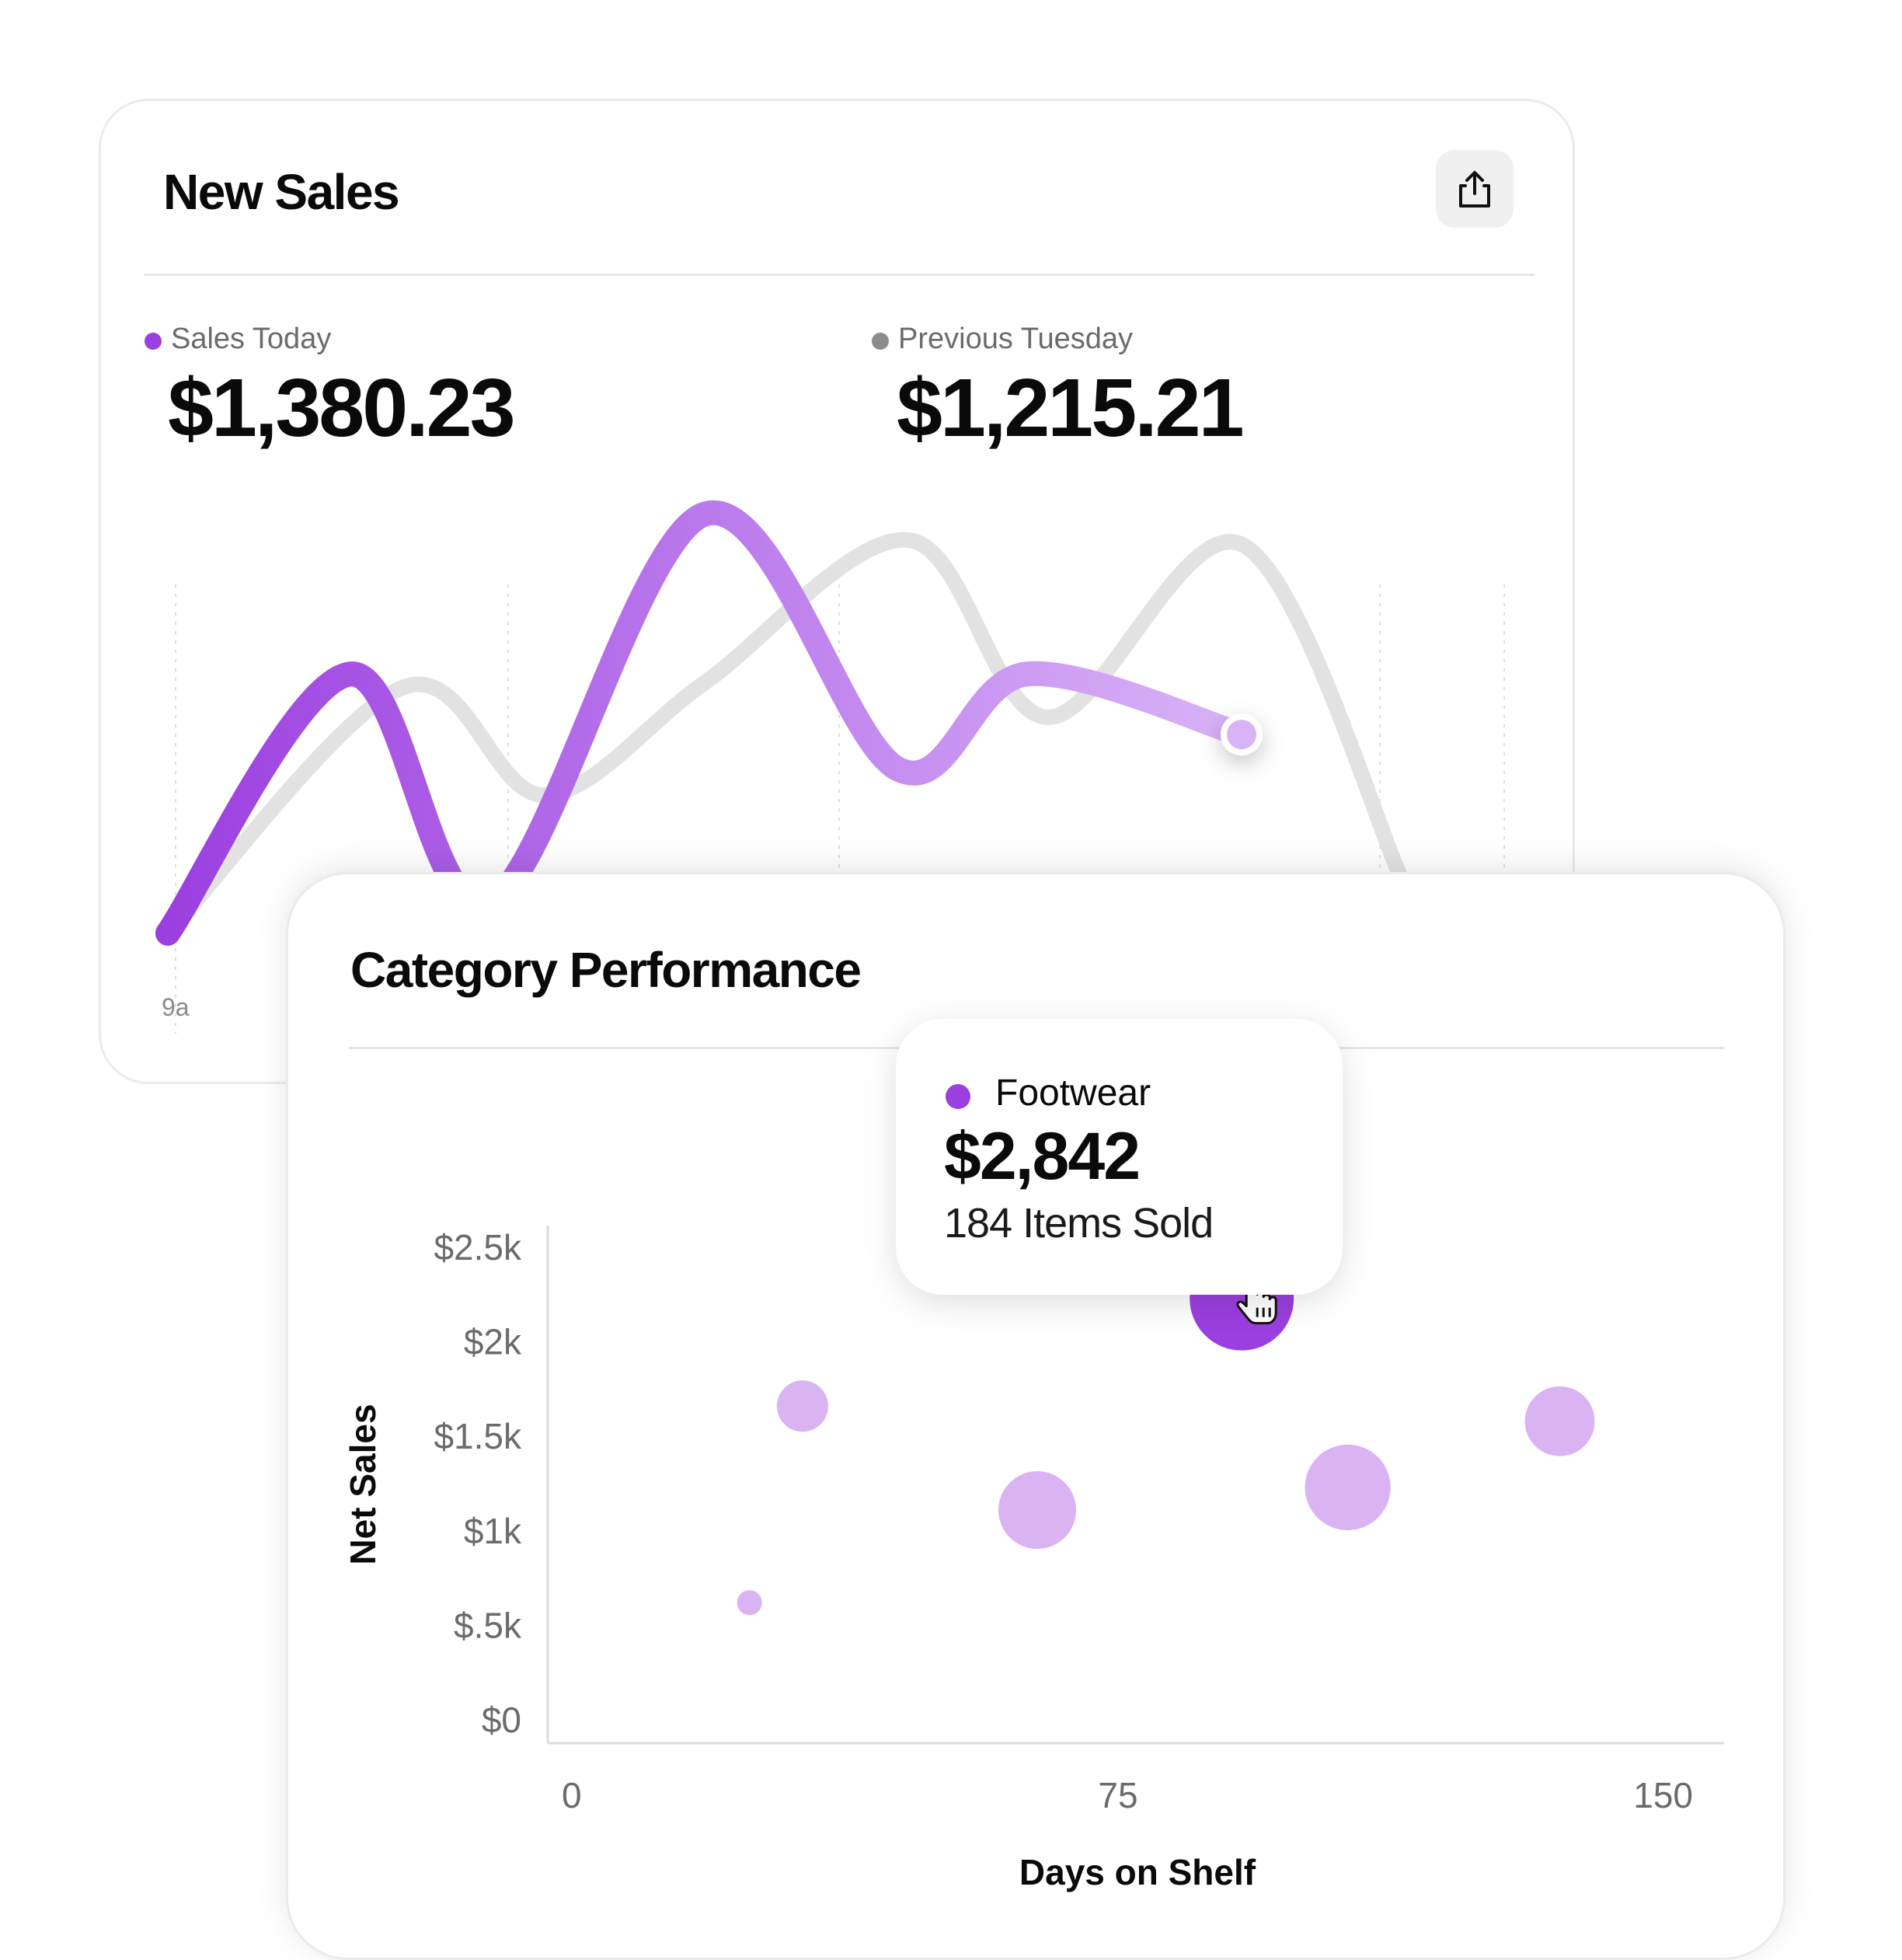  What do you see at coordinates (839, 275) in the screenshot?
I see `sales-divider` at bounding box center [839, 275].